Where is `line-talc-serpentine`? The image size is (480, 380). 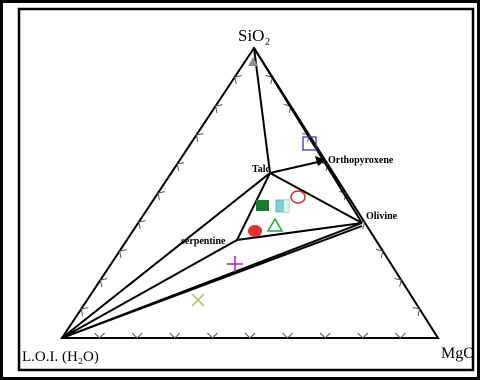
line-talc-serpentine is located at coordinates (253, 206).